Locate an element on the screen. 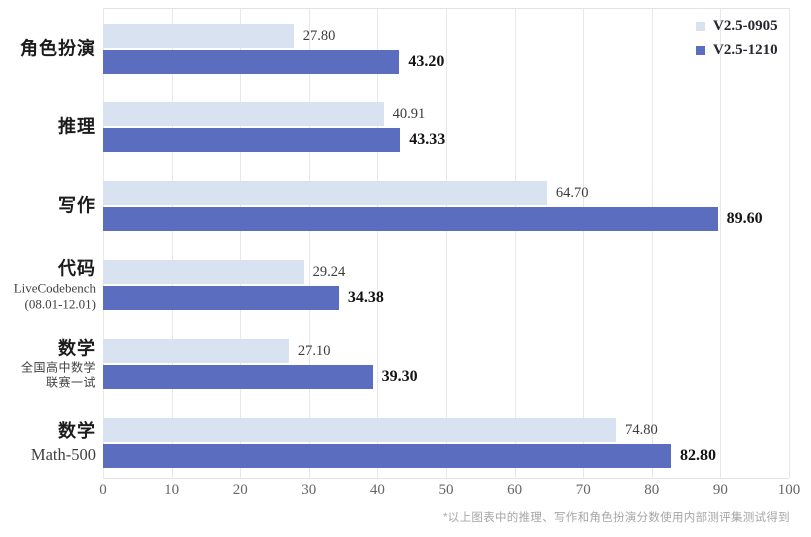  x-tick-100: 100 is located at coordinates (789, 490).